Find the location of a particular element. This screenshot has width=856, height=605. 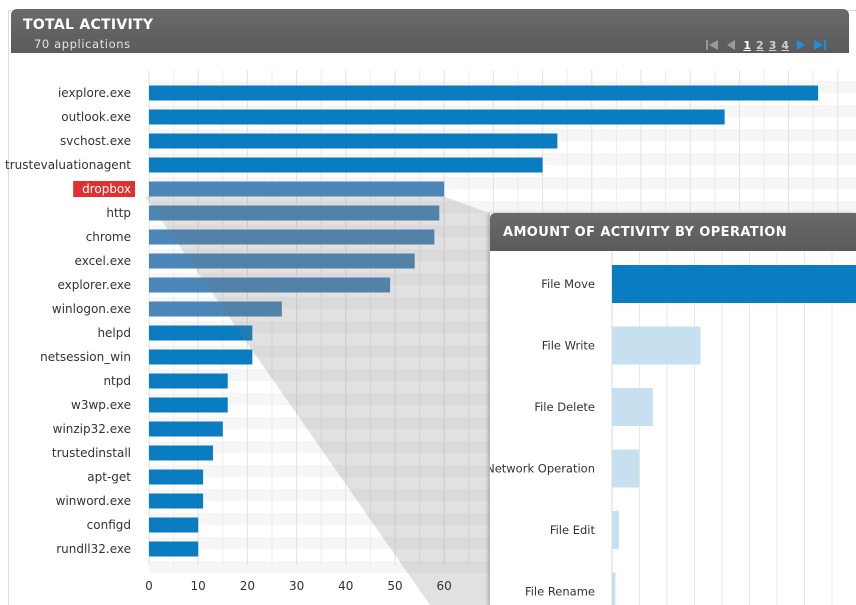

bar-chrome is located at coordinates (292, 237).